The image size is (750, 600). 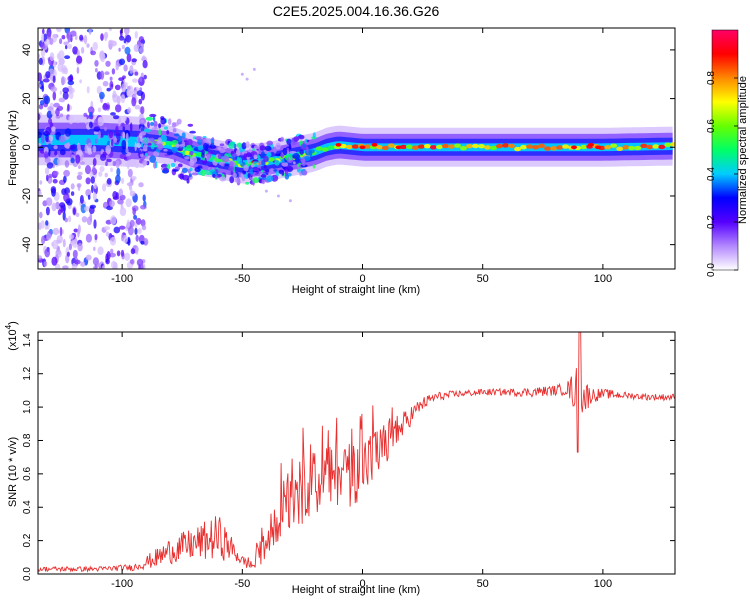 I want to click on spectrogram-y-tick-label: 40, so click(x=27, y=50).